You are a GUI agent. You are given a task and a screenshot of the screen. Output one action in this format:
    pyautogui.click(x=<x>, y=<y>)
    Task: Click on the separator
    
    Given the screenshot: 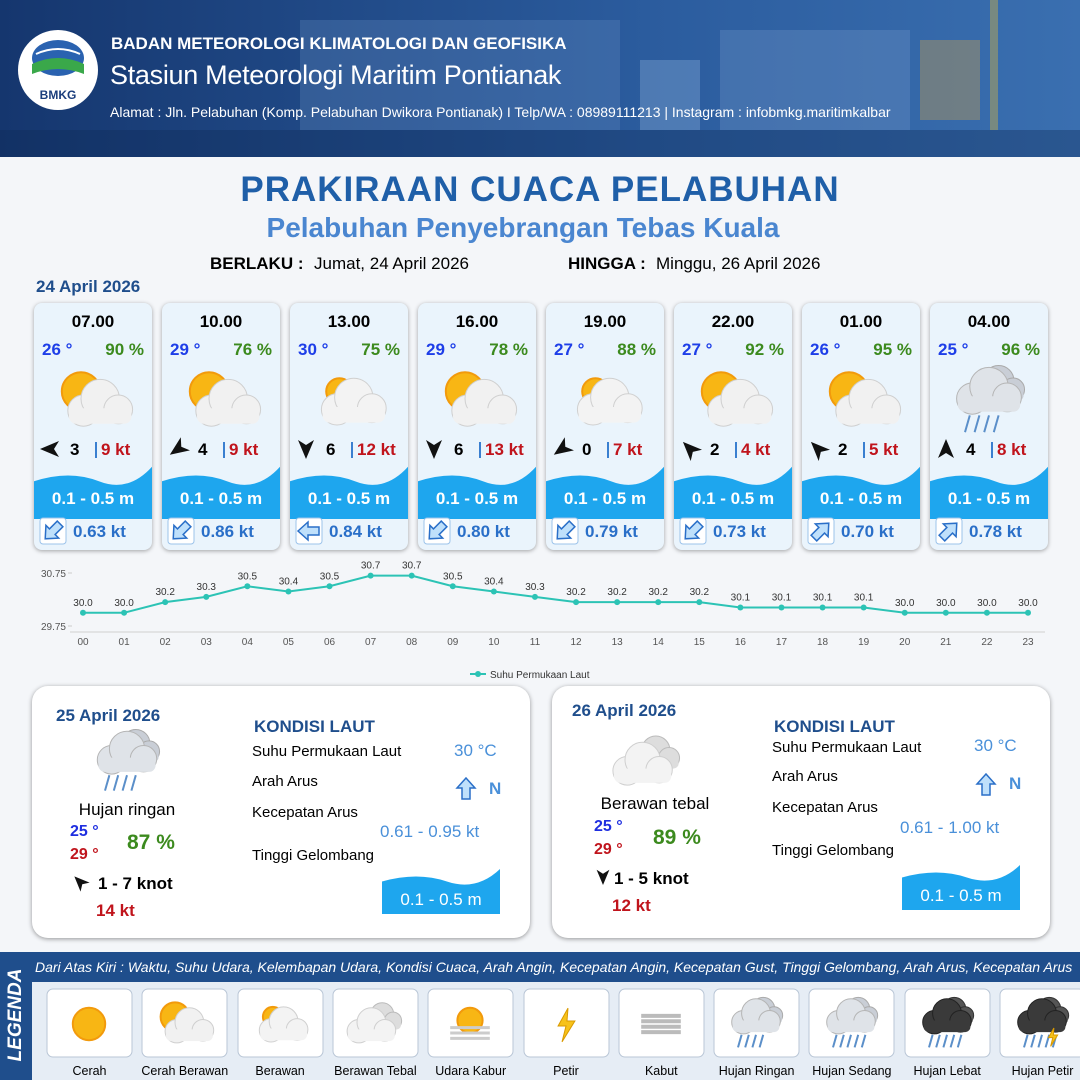 What is the action you would take?
    pyautogui.click(x=96, y=450)
    